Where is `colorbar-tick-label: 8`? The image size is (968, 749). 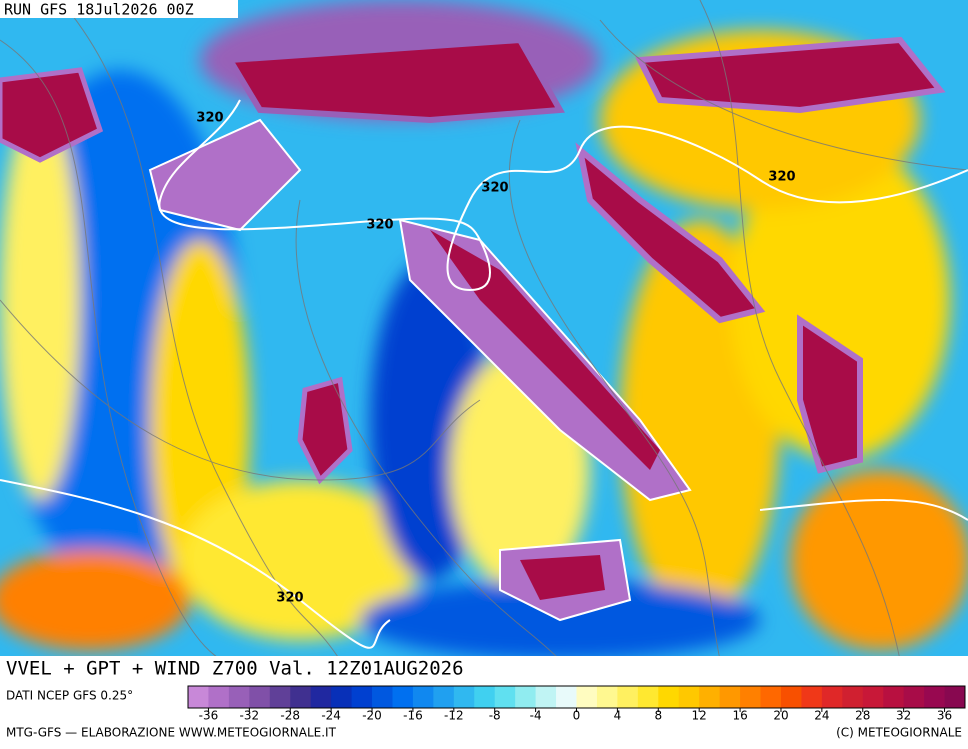
colorbar-tick-label: 8 is located at coordinates (658, 716).